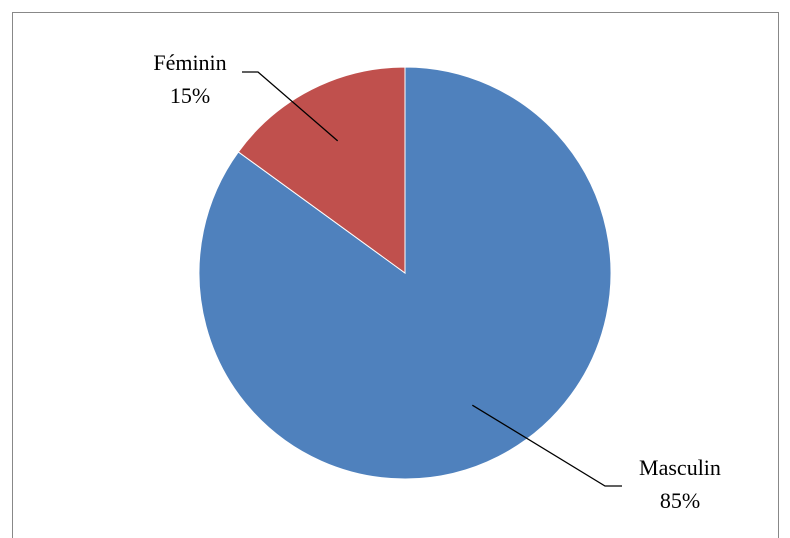 This screenshot has height=538, width=790. I want to click on slice-value-label: 85%, so click(680, 500).